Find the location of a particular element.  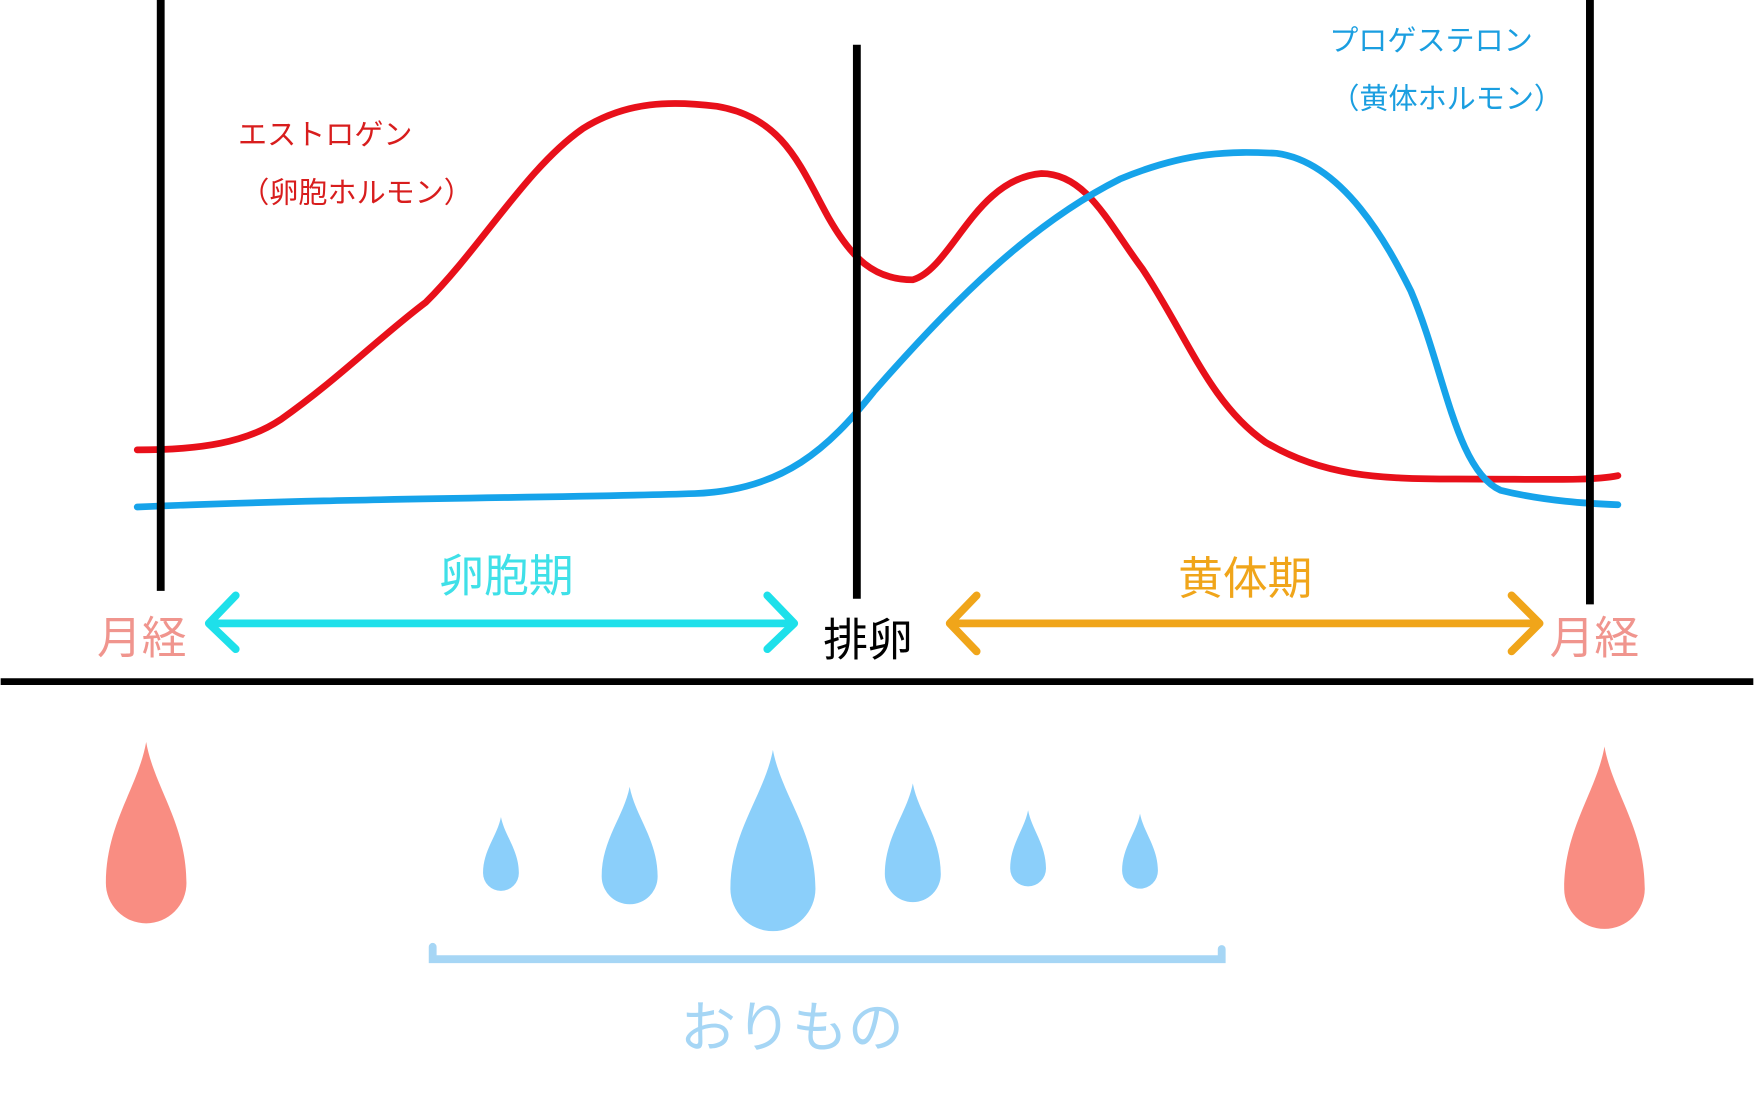

discharge-bracket is located at coordinates (827, 953).